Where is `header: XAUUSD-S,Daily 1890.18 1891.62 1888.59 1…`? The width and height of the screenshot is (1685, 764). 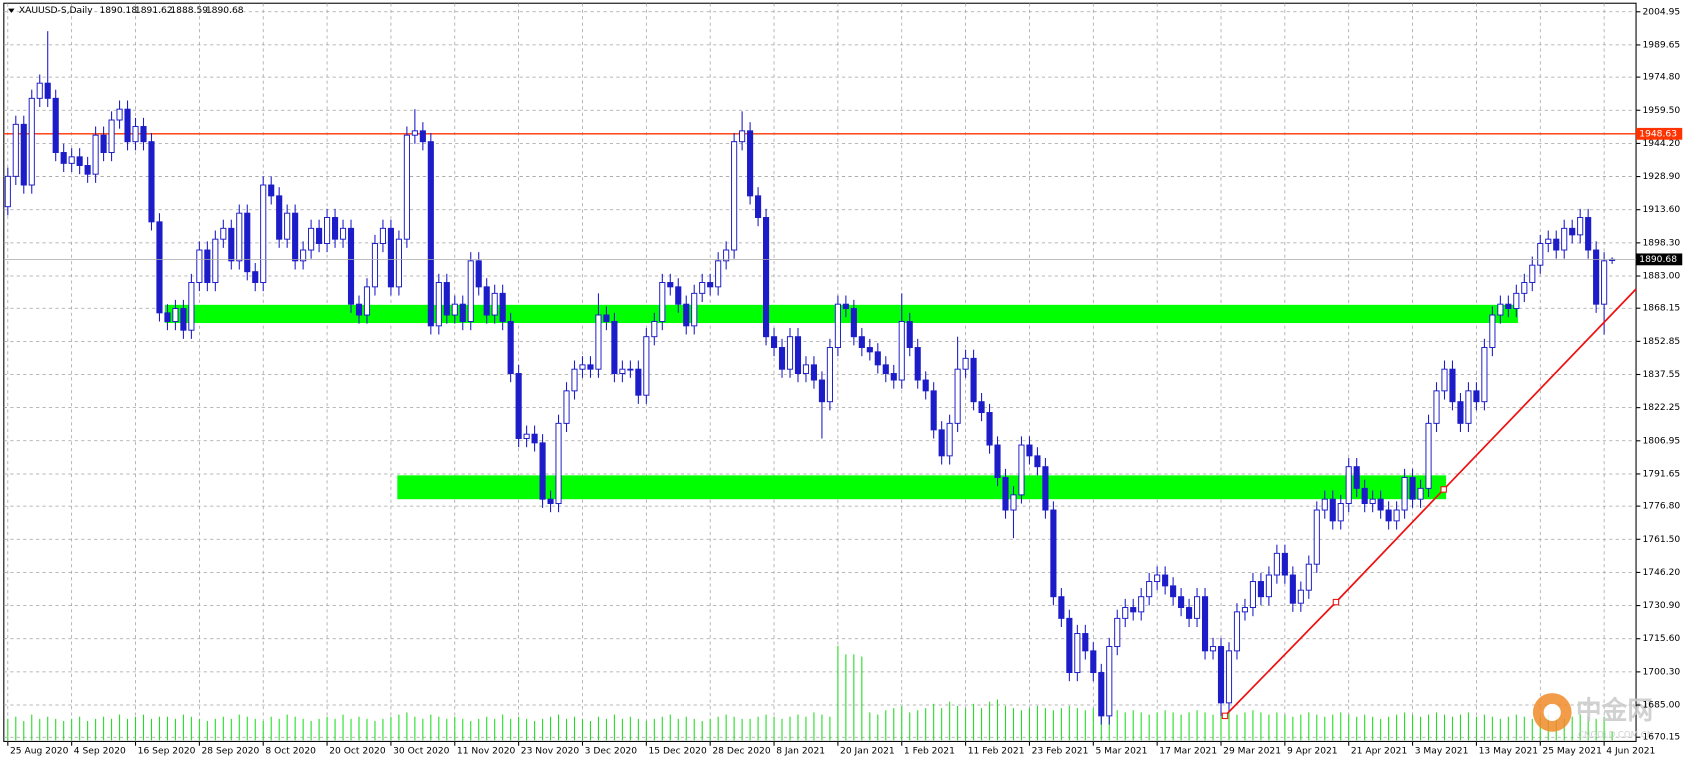
header: XAUUSD-S,Daily 1890.18 1891.62 1888.59 1… is located at coordinates (126, 11).